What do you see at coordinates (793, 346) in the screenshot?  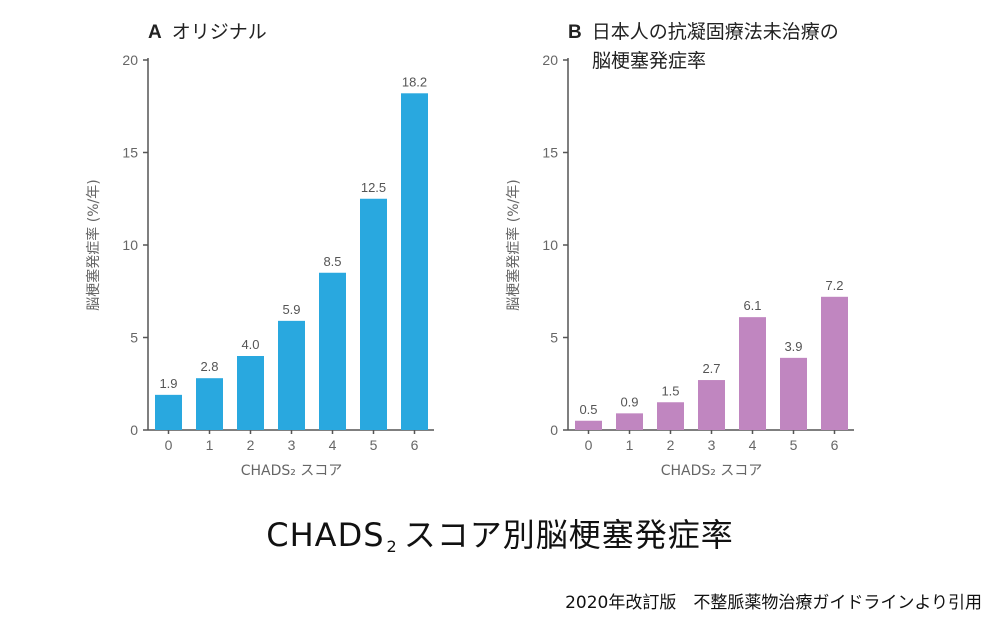 I see `data-label: 3.9` at bounding box center [793, 346].